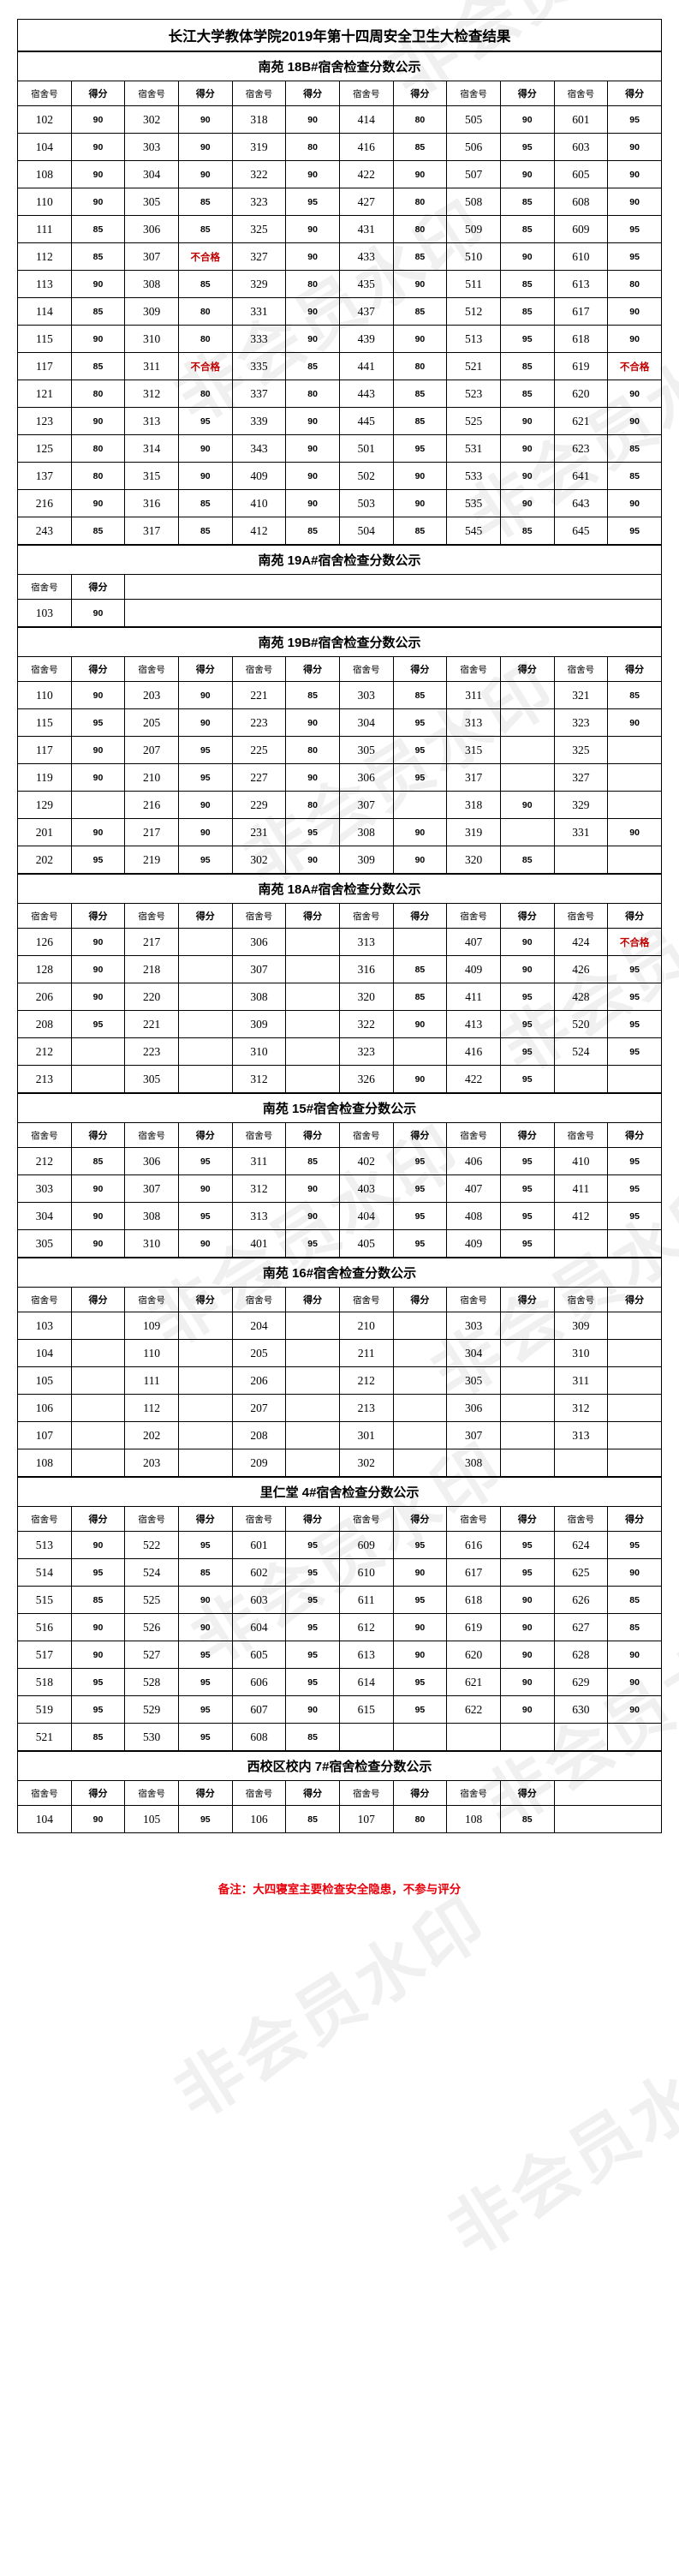  I want to click on table-row: 212 85 306 95 311 85 402 95 406 95 410 95, so click(339, 1161).